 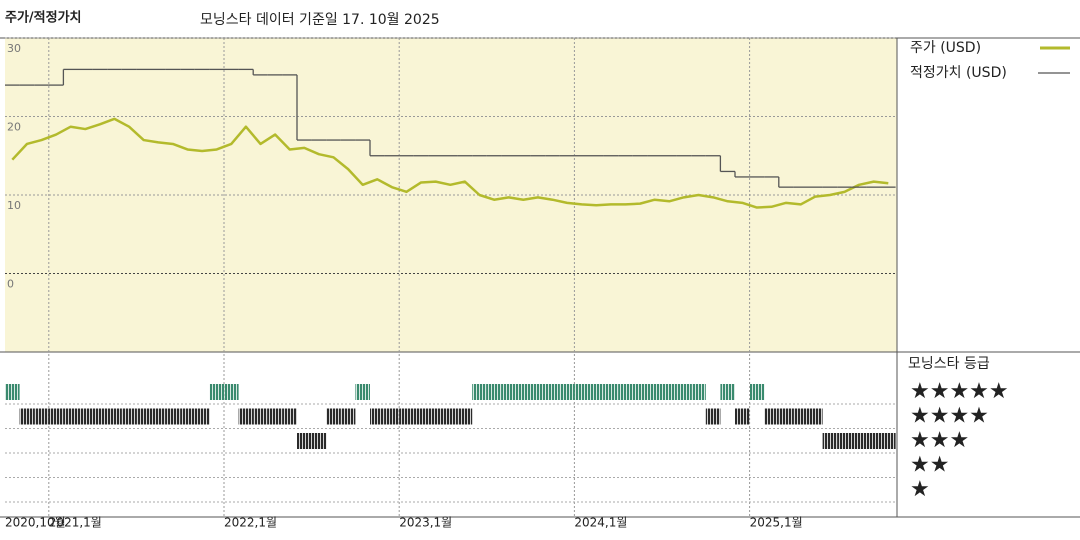 What do you see at coordinates (949, 364) in the screenshot?
I see `rating-title: 모닝스타 등급` at bounding box center [949, 364].